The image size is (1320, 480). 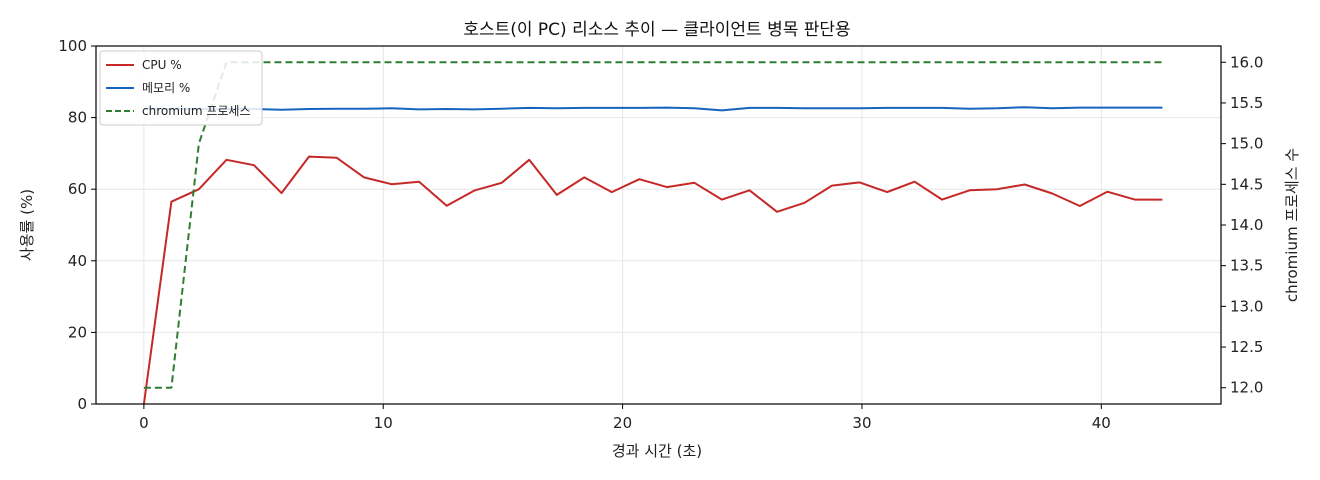 What do you see at coordinates (1246, 62) in the screenshot?
I see `y2-tick-label: 16.0` at bounding box center [1246, 62].